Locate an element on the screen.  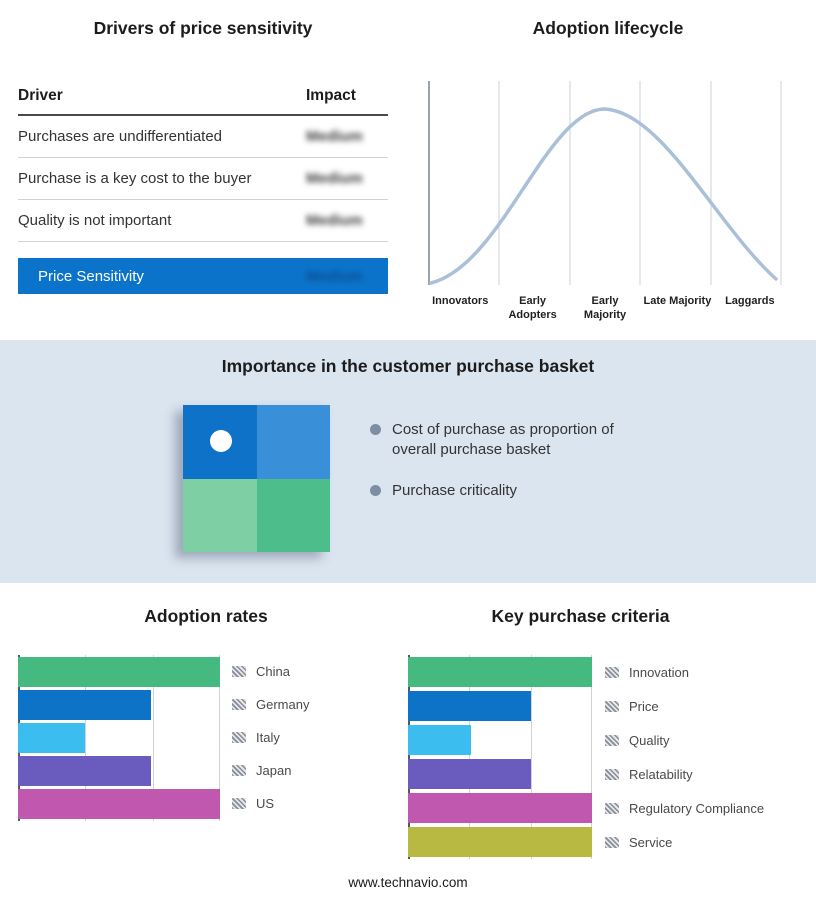
legend-label: Italy is located at coordinates (268, 737).